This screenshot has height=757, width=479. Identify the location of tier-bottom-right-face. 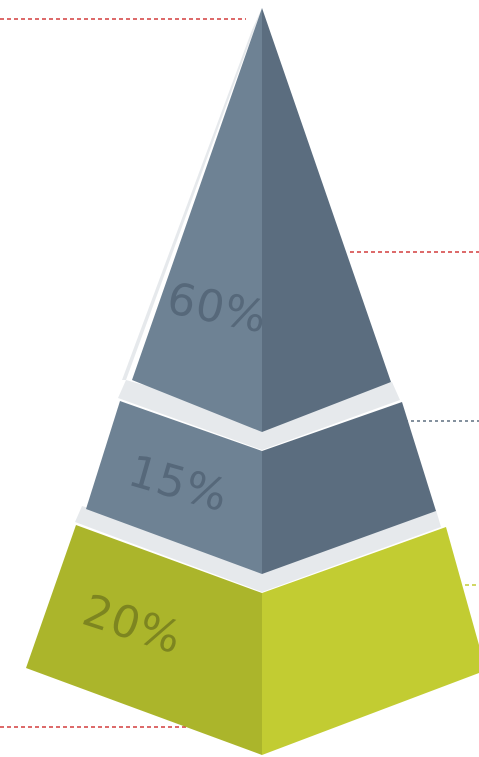
(370, 641).